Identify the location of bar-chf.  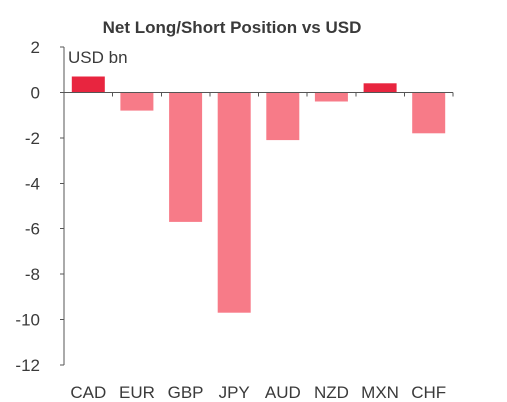
(429, 113).